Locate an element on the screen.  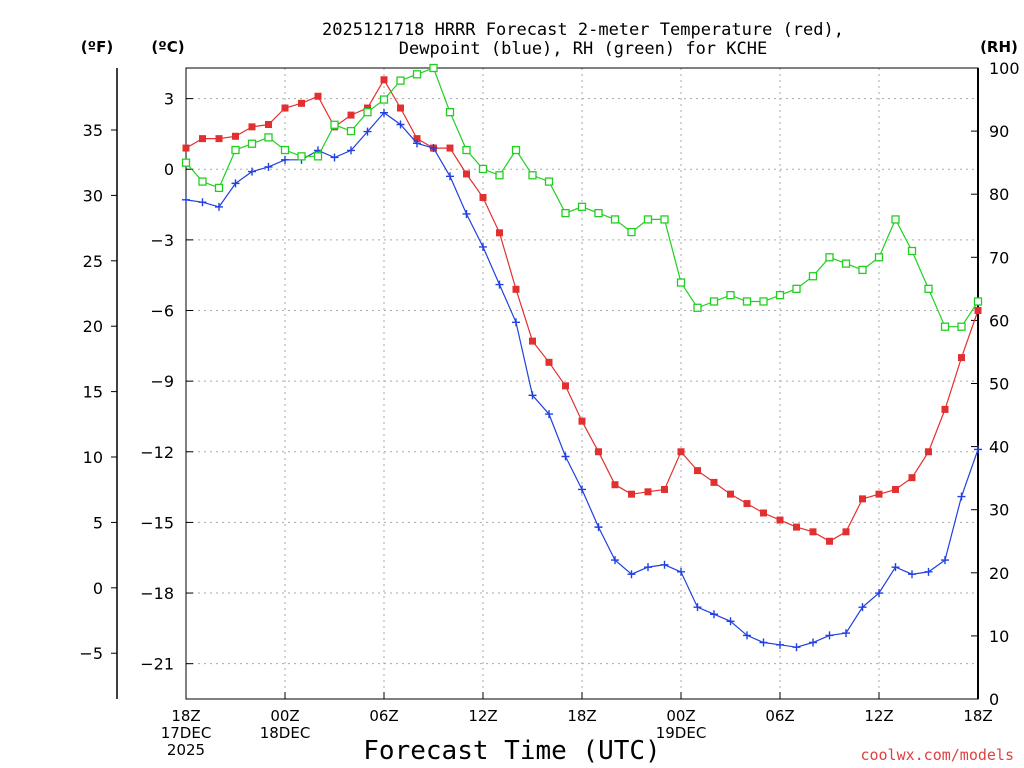
fahrenheit-tick-label: 0 is located at coordinates (98, 588).